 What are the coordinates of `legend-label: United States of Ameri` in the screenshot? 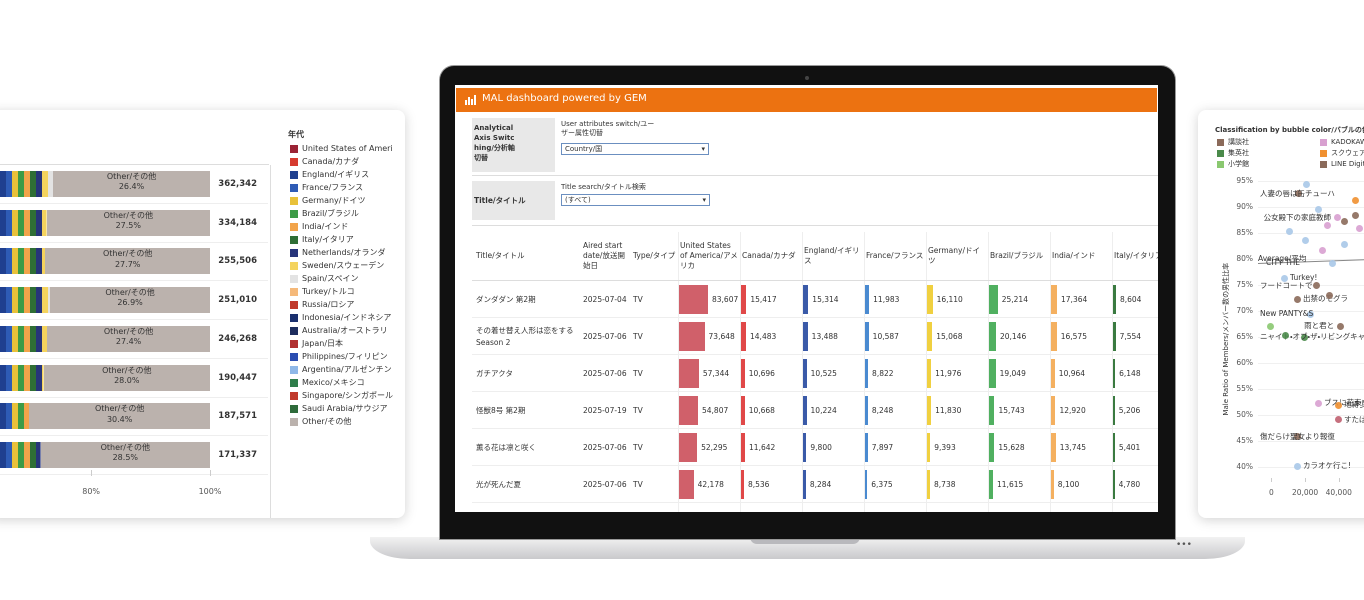 It's located at (347, 148).